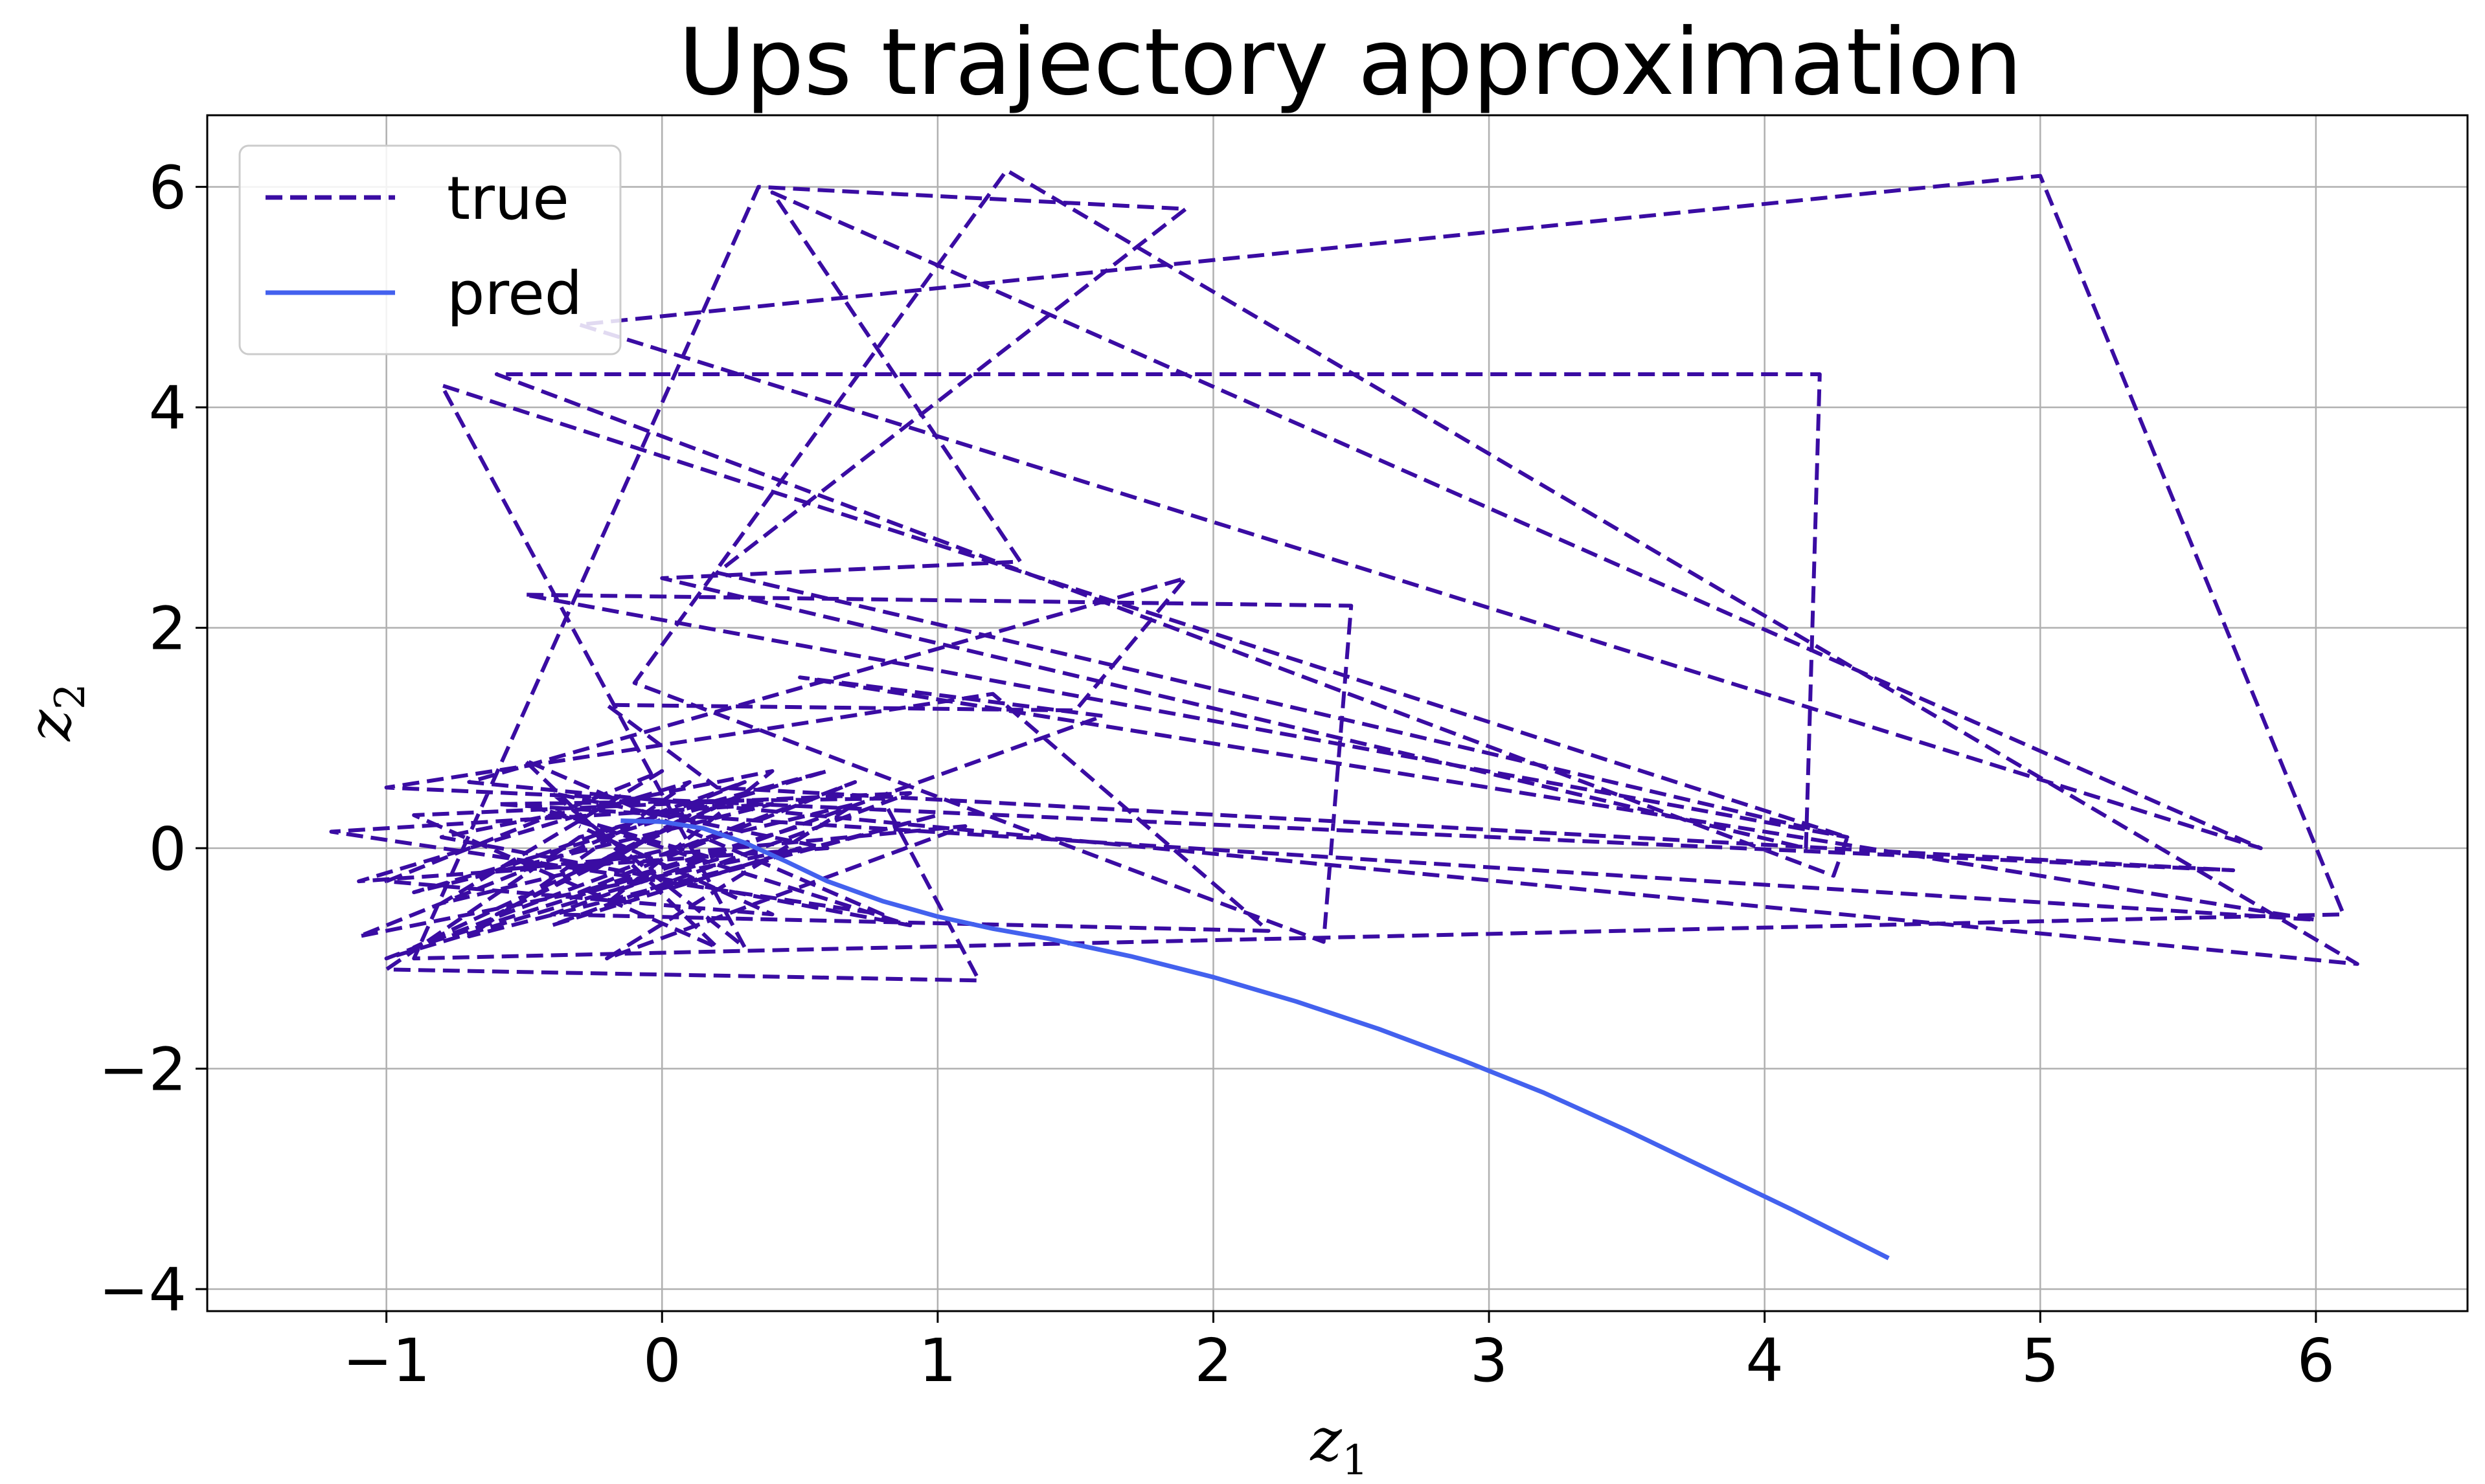  I want to click on x-tick-label: 5, so click(2040, 1360).